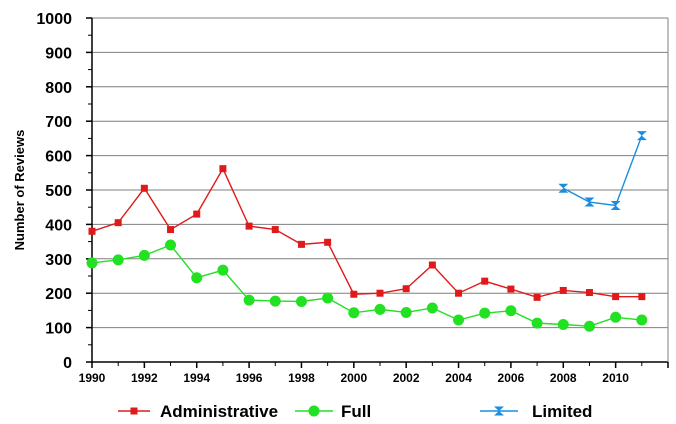 The width and height of the screenshot is (676, 424). Describe the element at coordinates (58, 53) in the screenshot. I see `y-tick-label: 900` at that location.